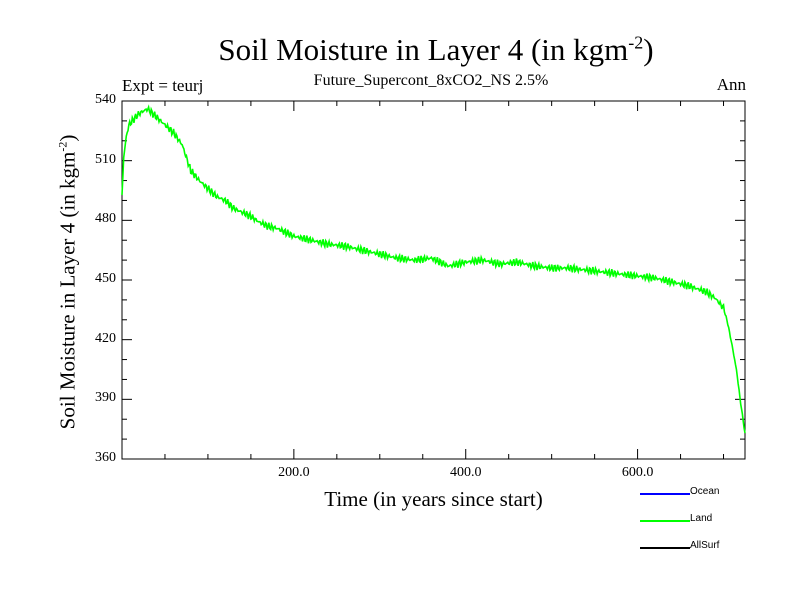 This screenshot has width=800, height=600. I want to click on x-axis-label: Time (in years since start), so click(433, 499).